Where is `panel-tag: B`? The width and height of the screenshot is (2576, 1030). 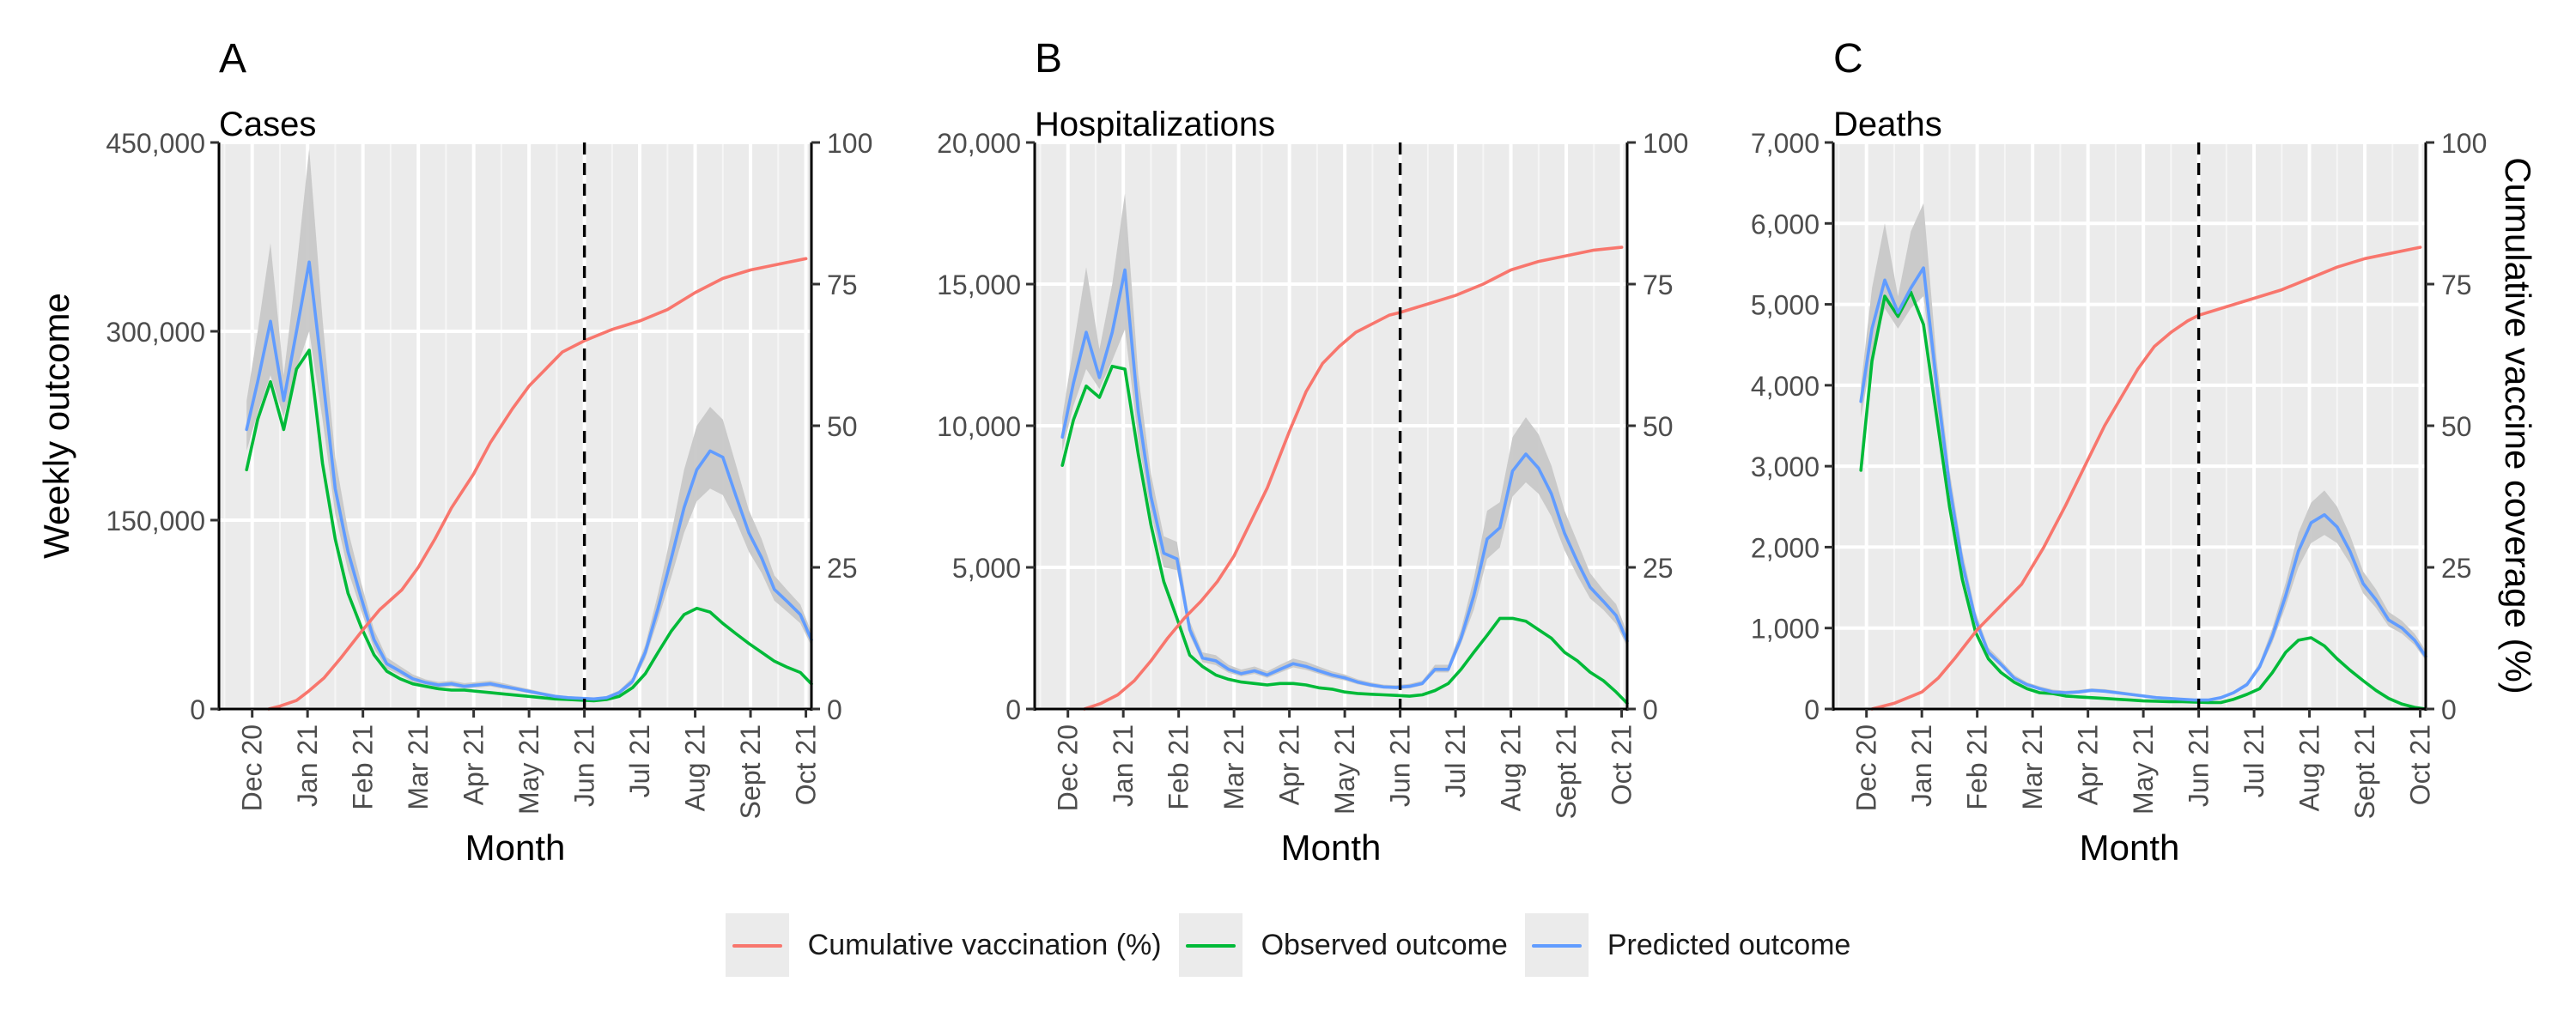 panel-tag: B is located at coordinates (1049, 59).